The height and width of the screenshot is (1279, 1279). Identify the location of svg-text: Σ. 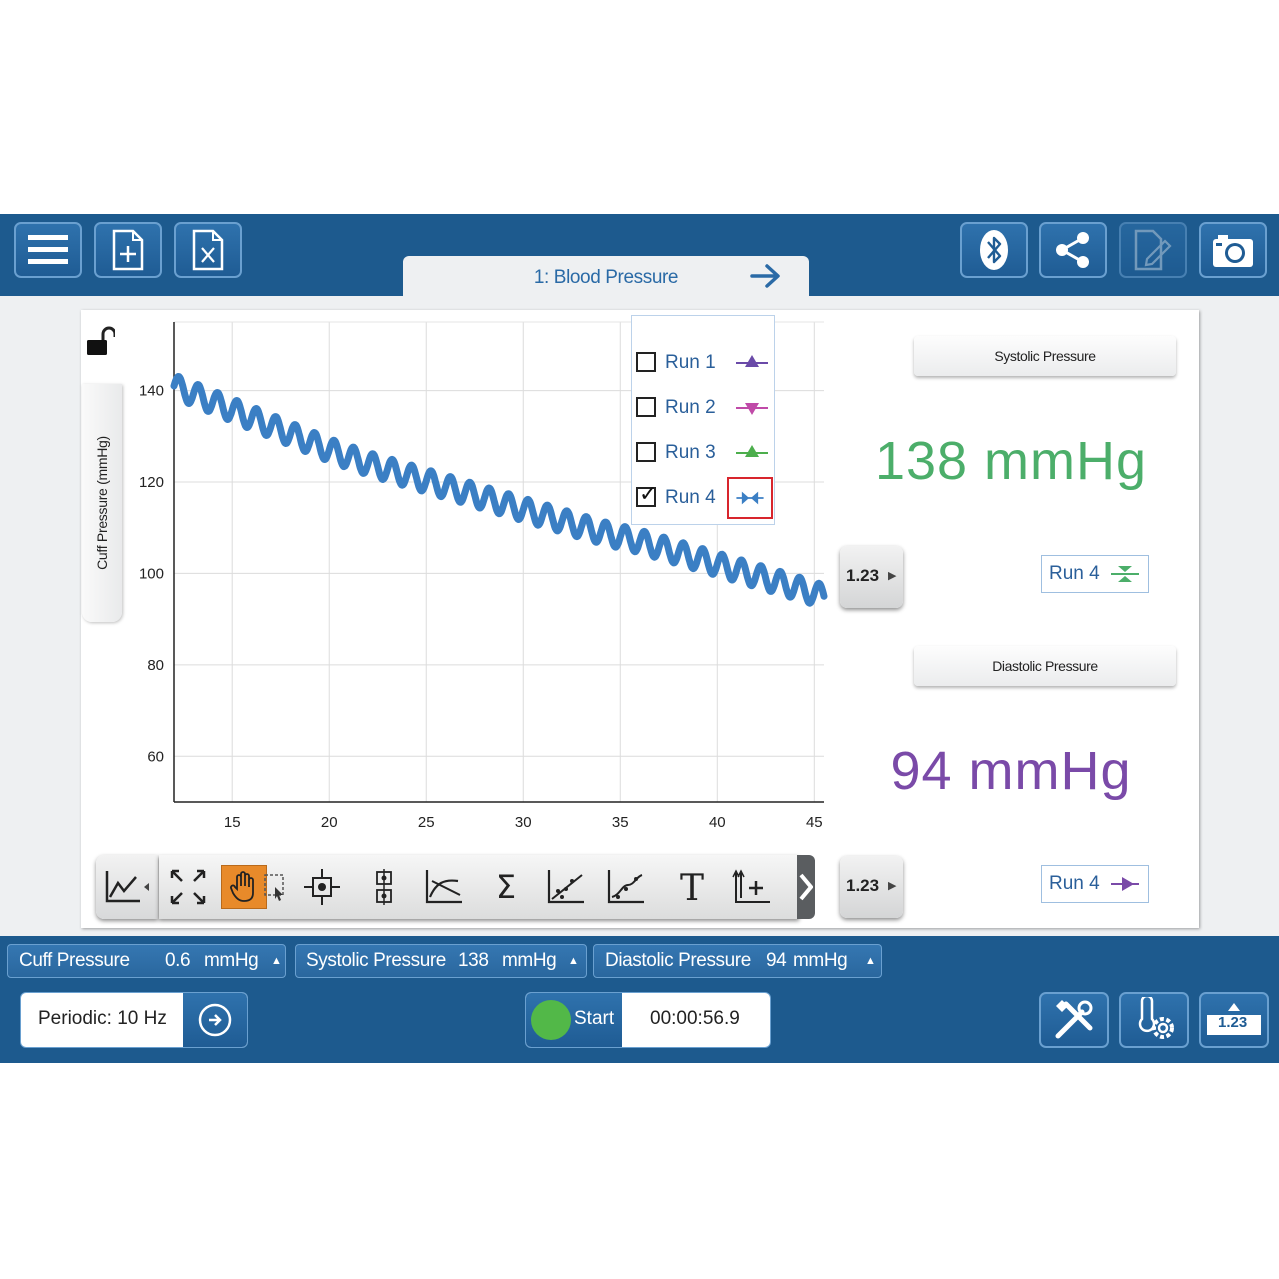
(506, 887).